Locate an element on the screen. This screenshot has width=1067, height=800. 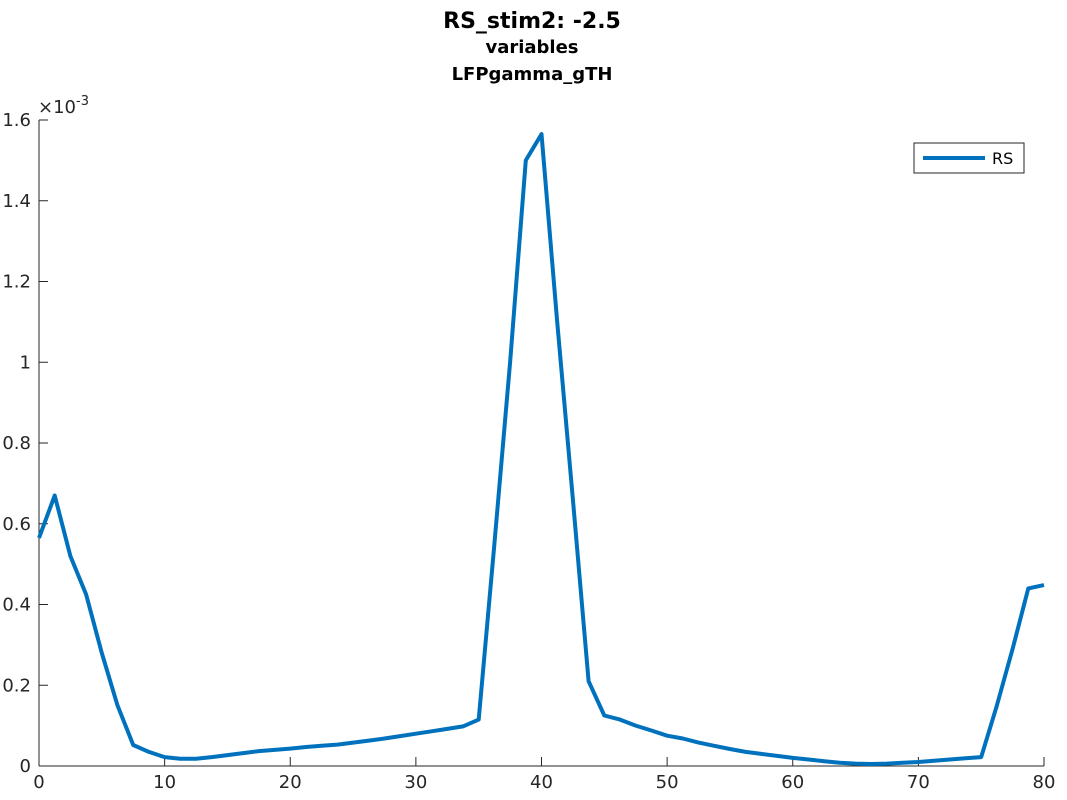
y-tick-label: 0.2 is located at coordinates (16, 685).